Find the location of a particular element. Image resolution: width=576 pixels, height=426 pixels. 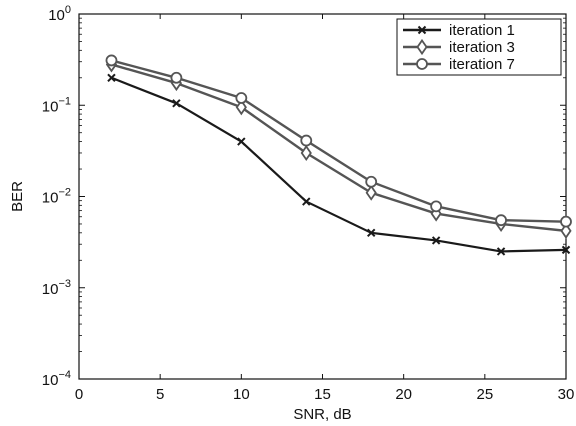

y-axis-label: BER is located at coordinates (17, 196).